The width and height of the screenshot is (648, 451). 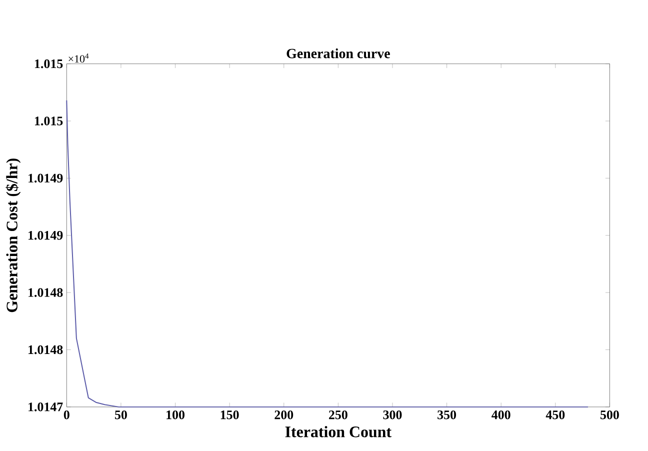 I want to click on text: ×10$^{4}$, so click(x=78, y=58).